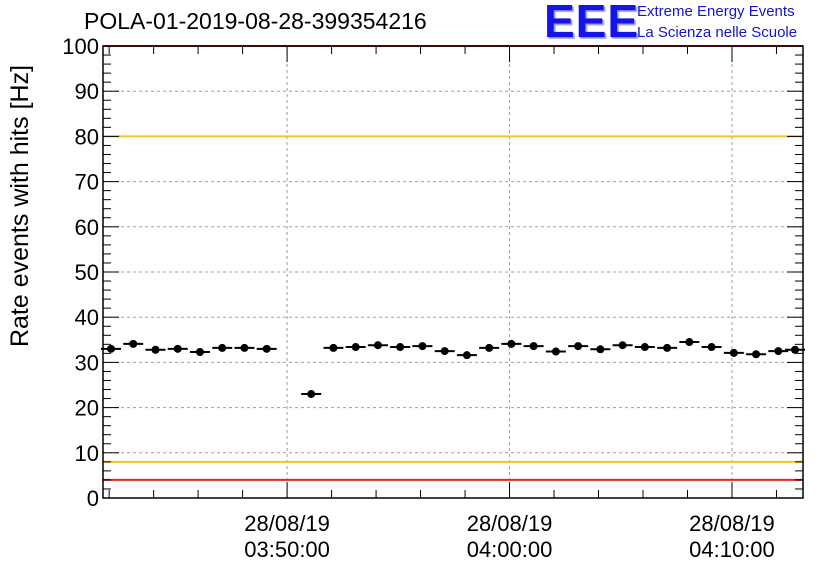  What do you see at coordinates (87, 317) in the screenshot?
I see `y-tick-label: 40` at bounding box center [87, 317].